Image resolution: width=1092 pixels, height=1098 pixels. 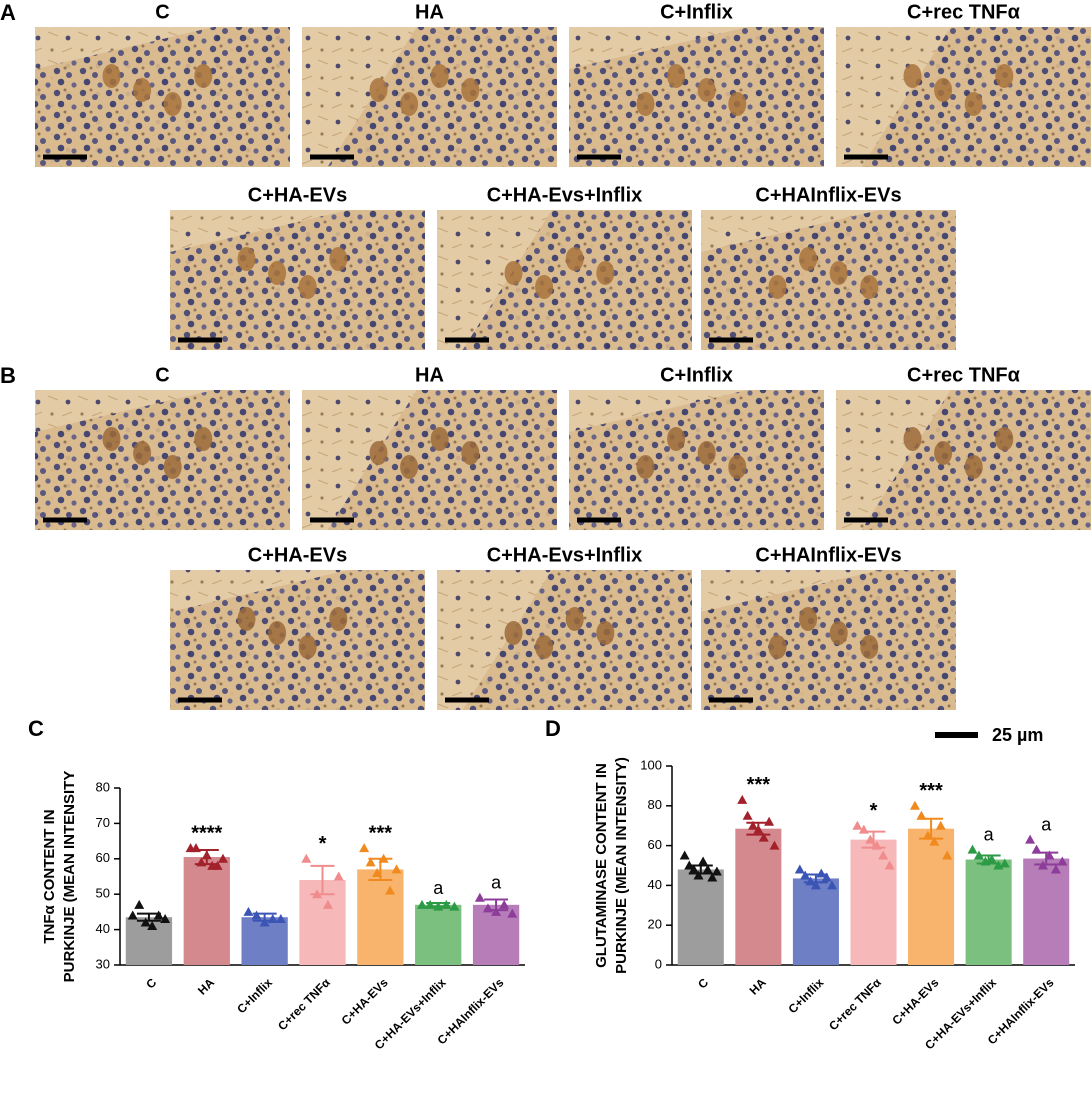 I want to click on x-tick-label: C+rec TNFα, so click(x=304, y=1004).